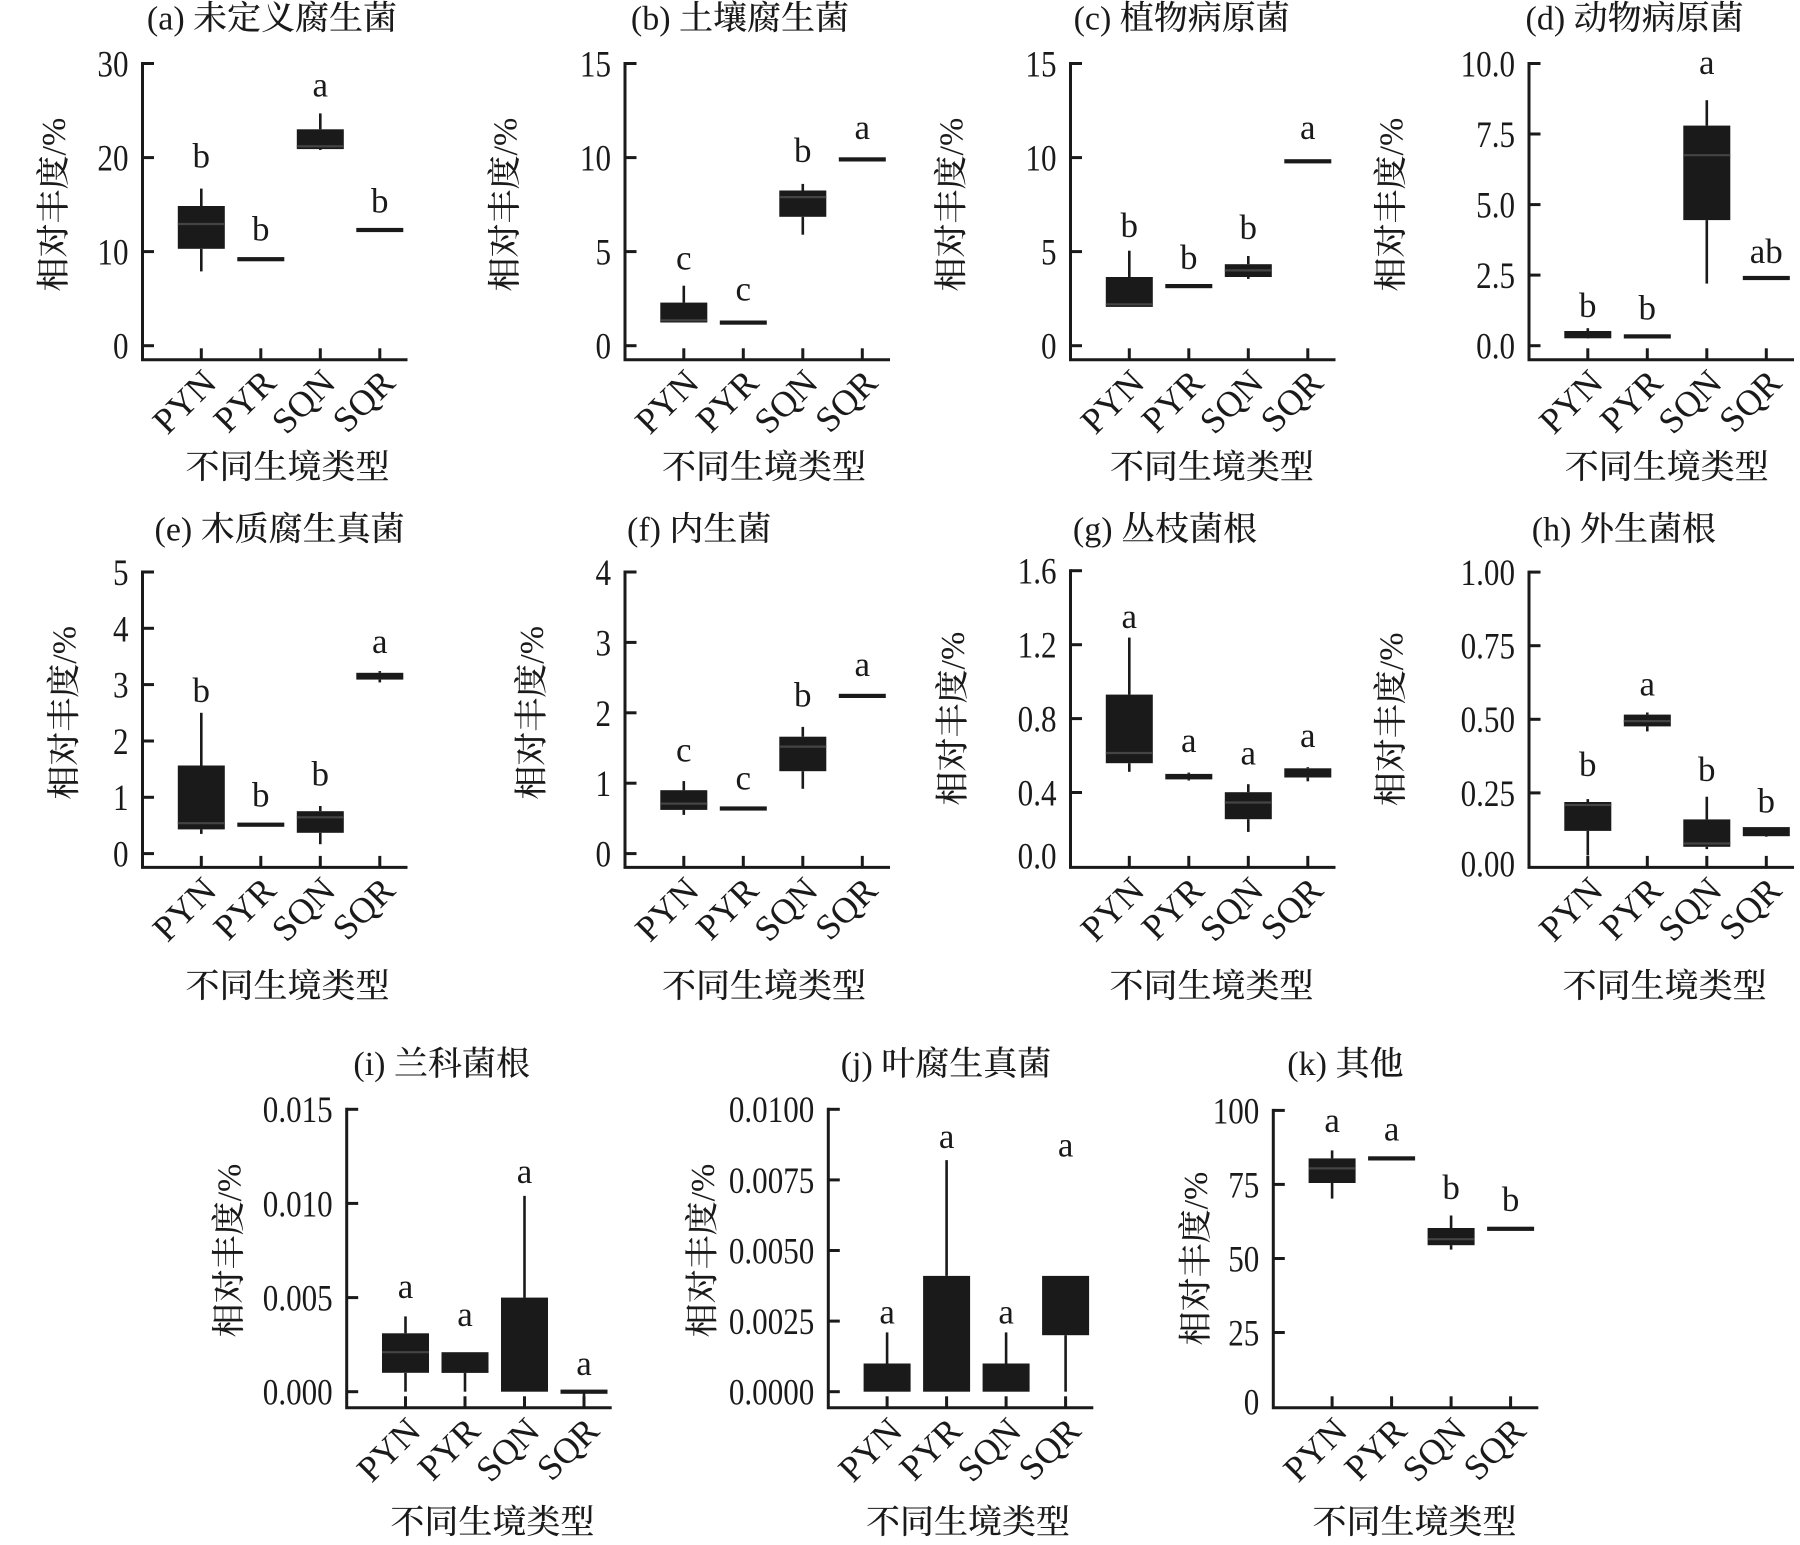  I want to click on svg-text: 0.015, so click(298, 1111).